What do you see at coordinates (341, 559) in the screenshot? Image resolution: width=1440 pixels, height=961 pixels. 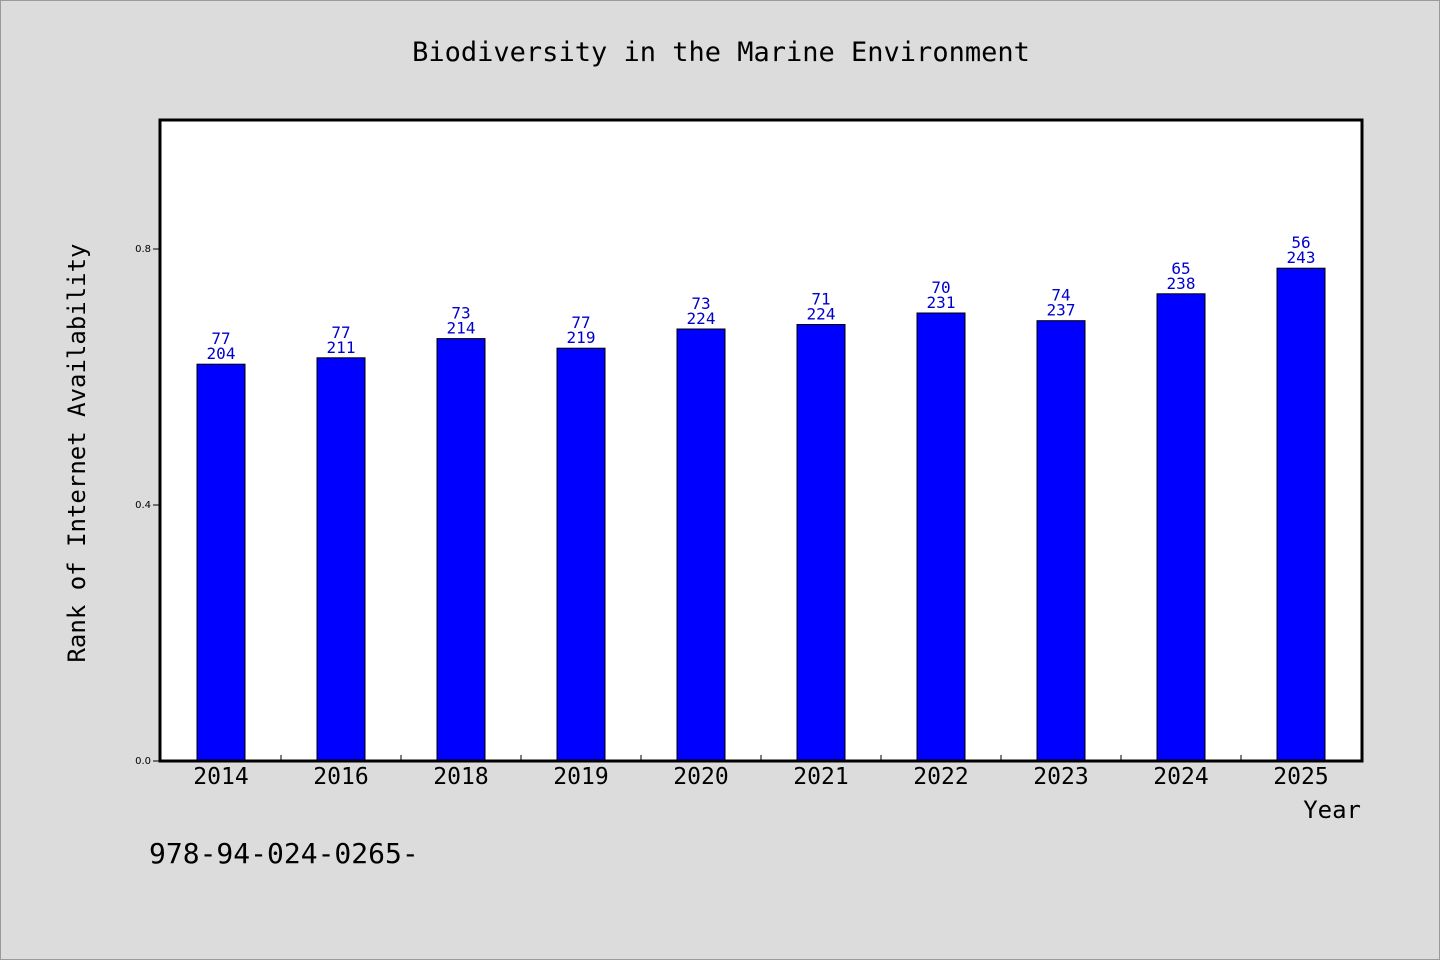 I see `bar-2016` at bounding box center [341, 559].